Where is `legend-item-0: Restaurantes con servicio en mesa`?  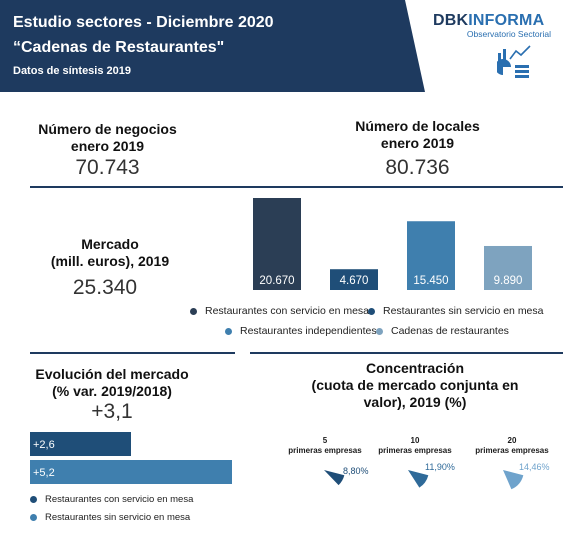 legend-item-0: Restaurantes con servicio en mesa is located at coordinates (279, 311).